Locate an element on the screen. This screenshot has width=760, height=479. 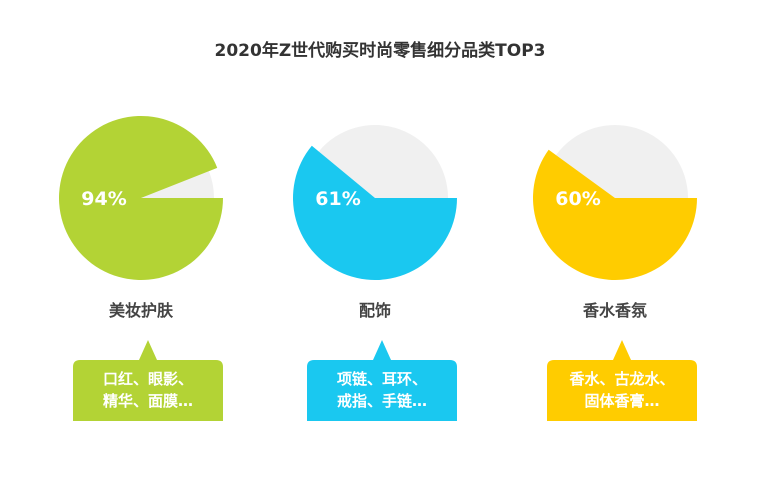
data-label: 61% is located at coordinates (337, 199).